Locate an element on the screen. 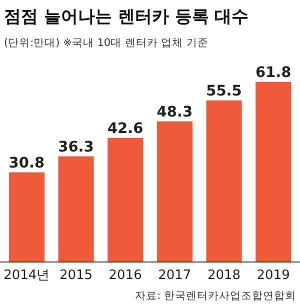 This screenshot has width=300, height=306. title: 점점 늘어나는 렌터카 등록 대수 is located at coordinates (126, 17).